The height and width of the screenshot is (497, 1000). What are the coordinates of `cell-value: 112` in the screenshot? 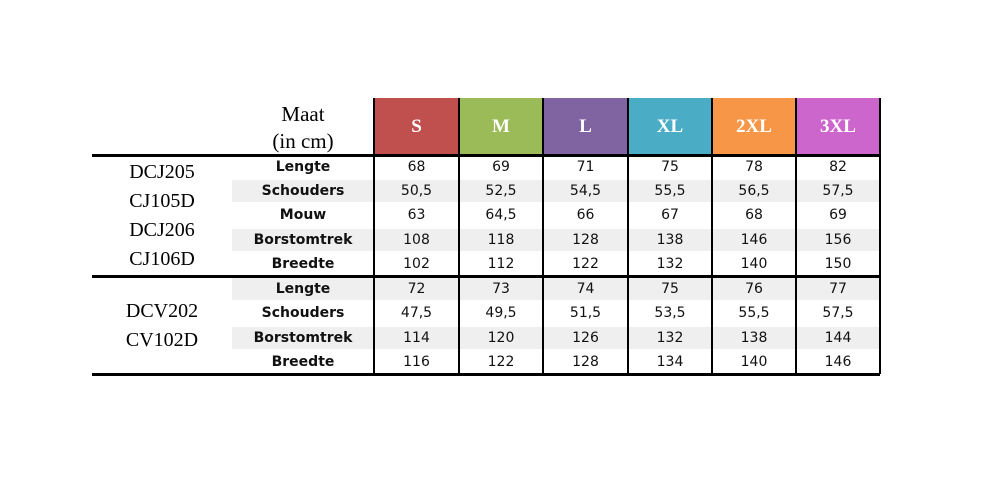 It's located at (501, 263).